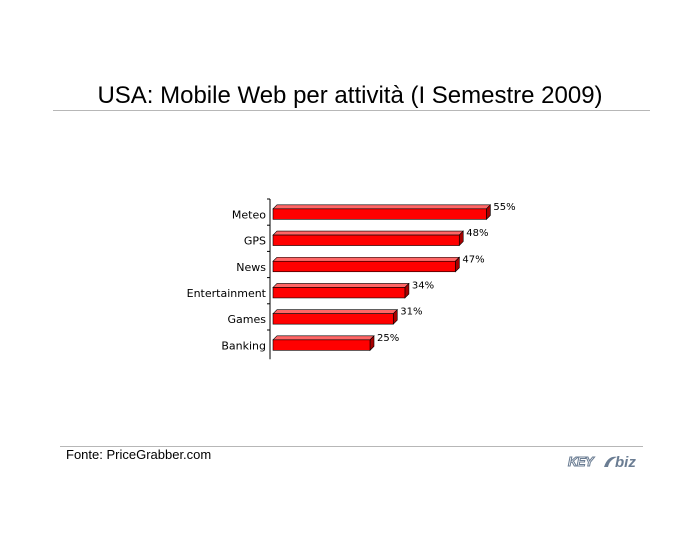  What do you see at coordinates (580, 462) in the screenshot?
I see `logo-key-text: KEY` at bounding box center [580, 462].